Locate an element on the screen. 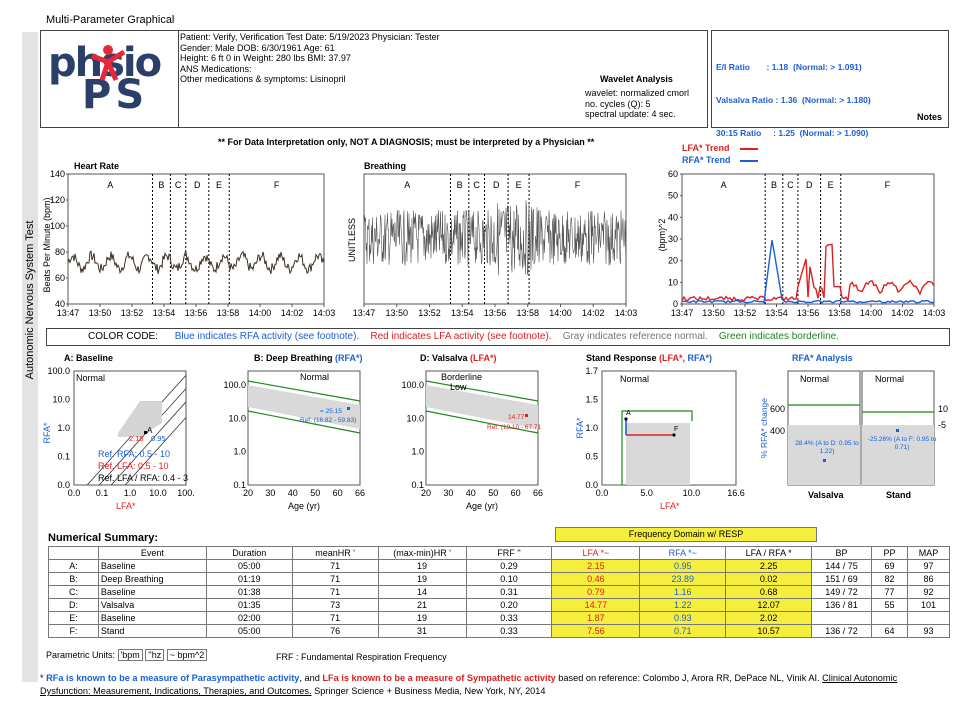 Image resolution: width=976 pixels, height=719 pixels. footnote-and: , and is located at coordinates (311, 678).